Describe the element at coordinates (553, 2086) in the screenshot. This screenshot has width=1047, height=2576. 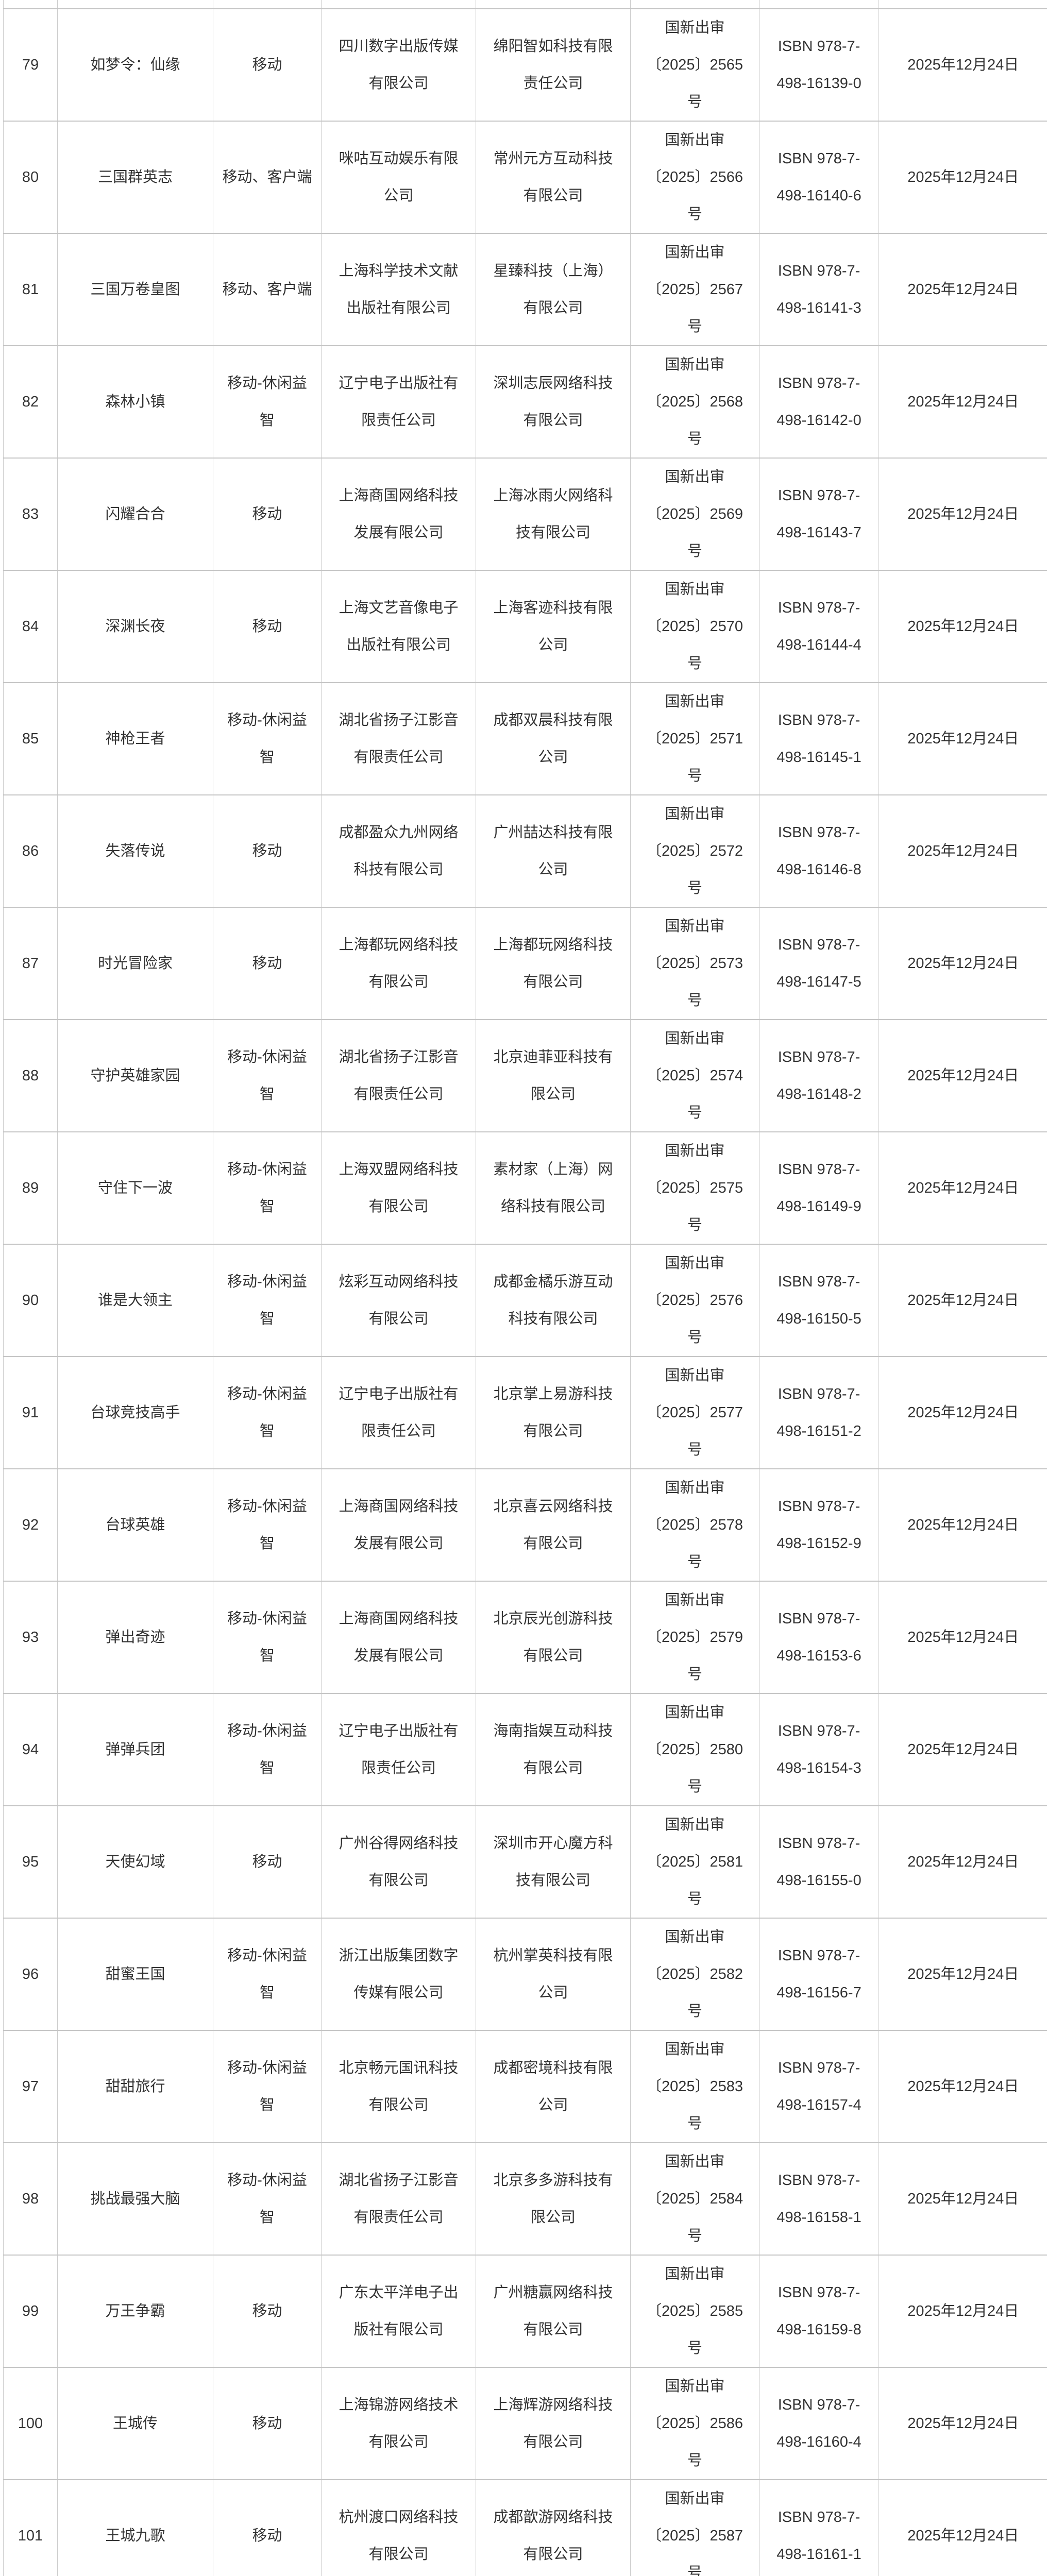
I see `operator-cell: 成都密境科技有限公司` at that location.